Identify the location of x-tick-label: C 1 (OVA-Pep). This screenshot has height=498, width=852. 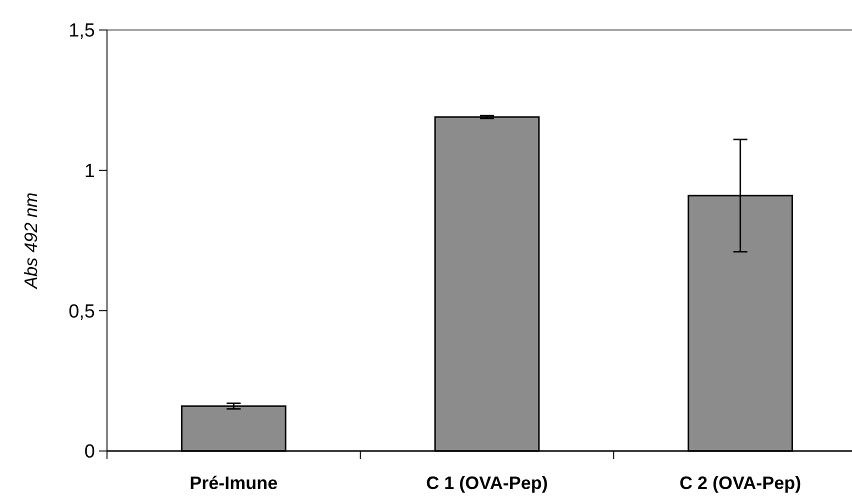
(487, 483).